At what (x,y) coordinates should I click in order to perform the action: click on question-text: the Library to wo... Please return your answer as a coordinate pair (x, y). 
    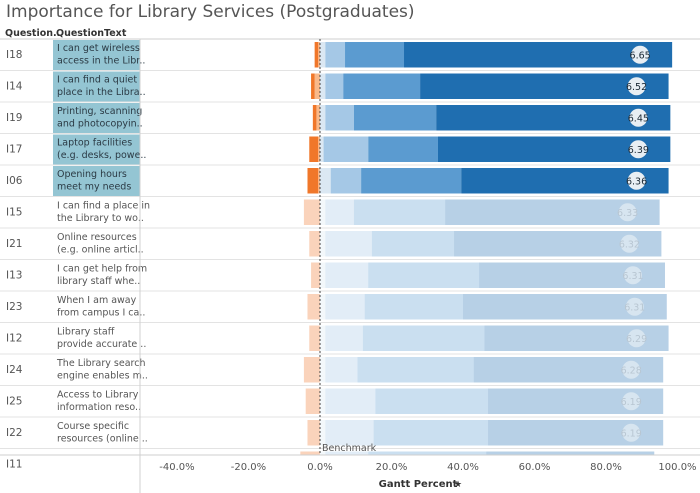
    Looking at the image, I should click on (100, 218).